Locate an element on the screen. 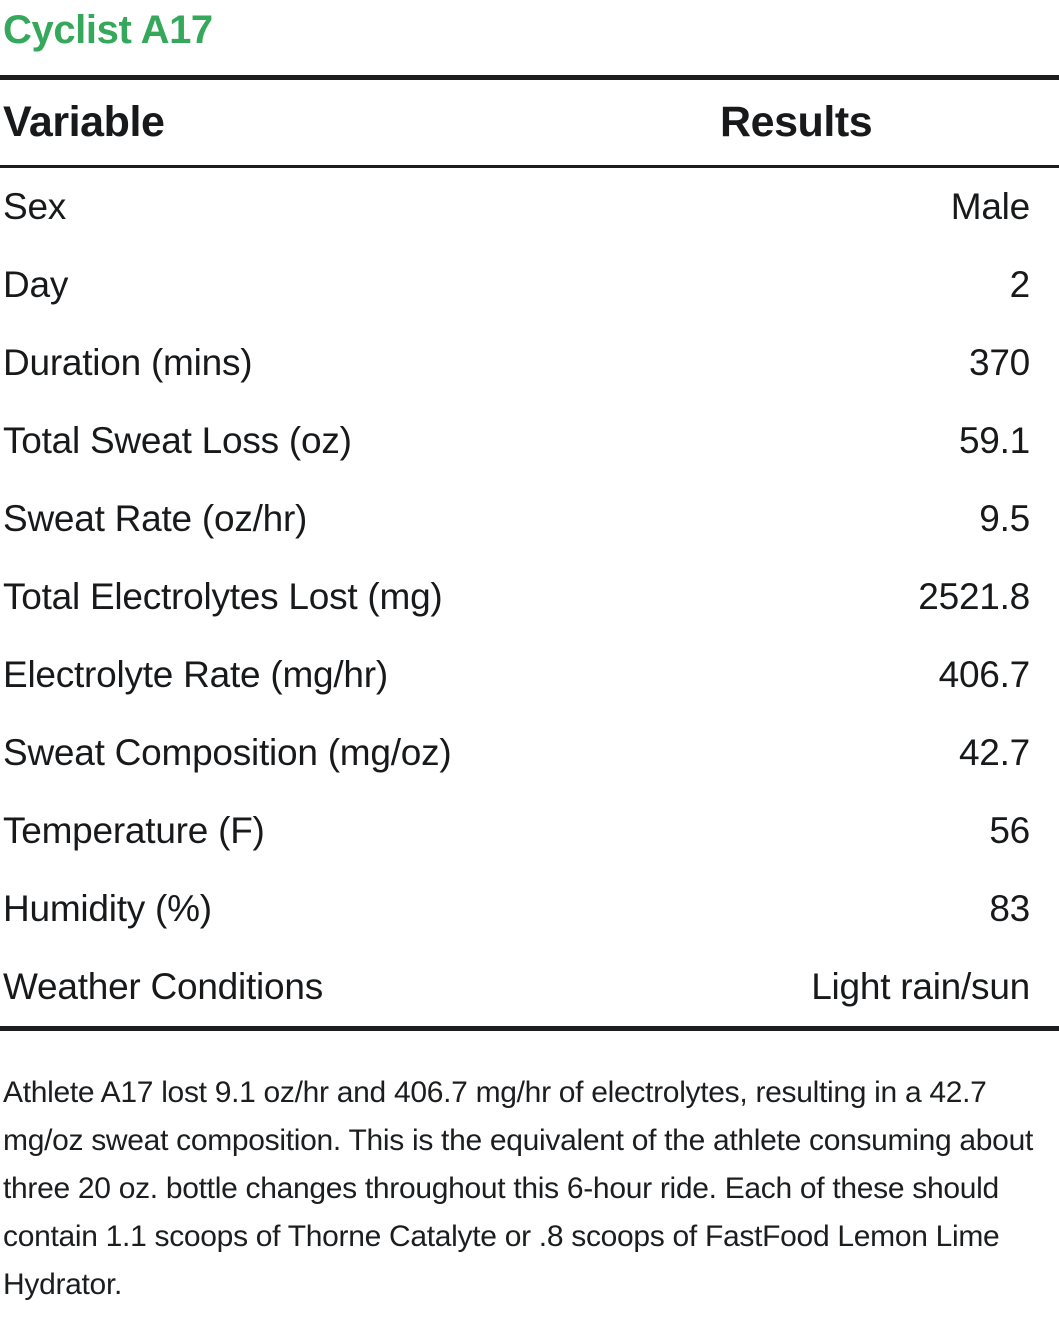 The height and width of the screenshot is (1319, 1059). row-value: 42.7 is located at coordinates (994, 752).